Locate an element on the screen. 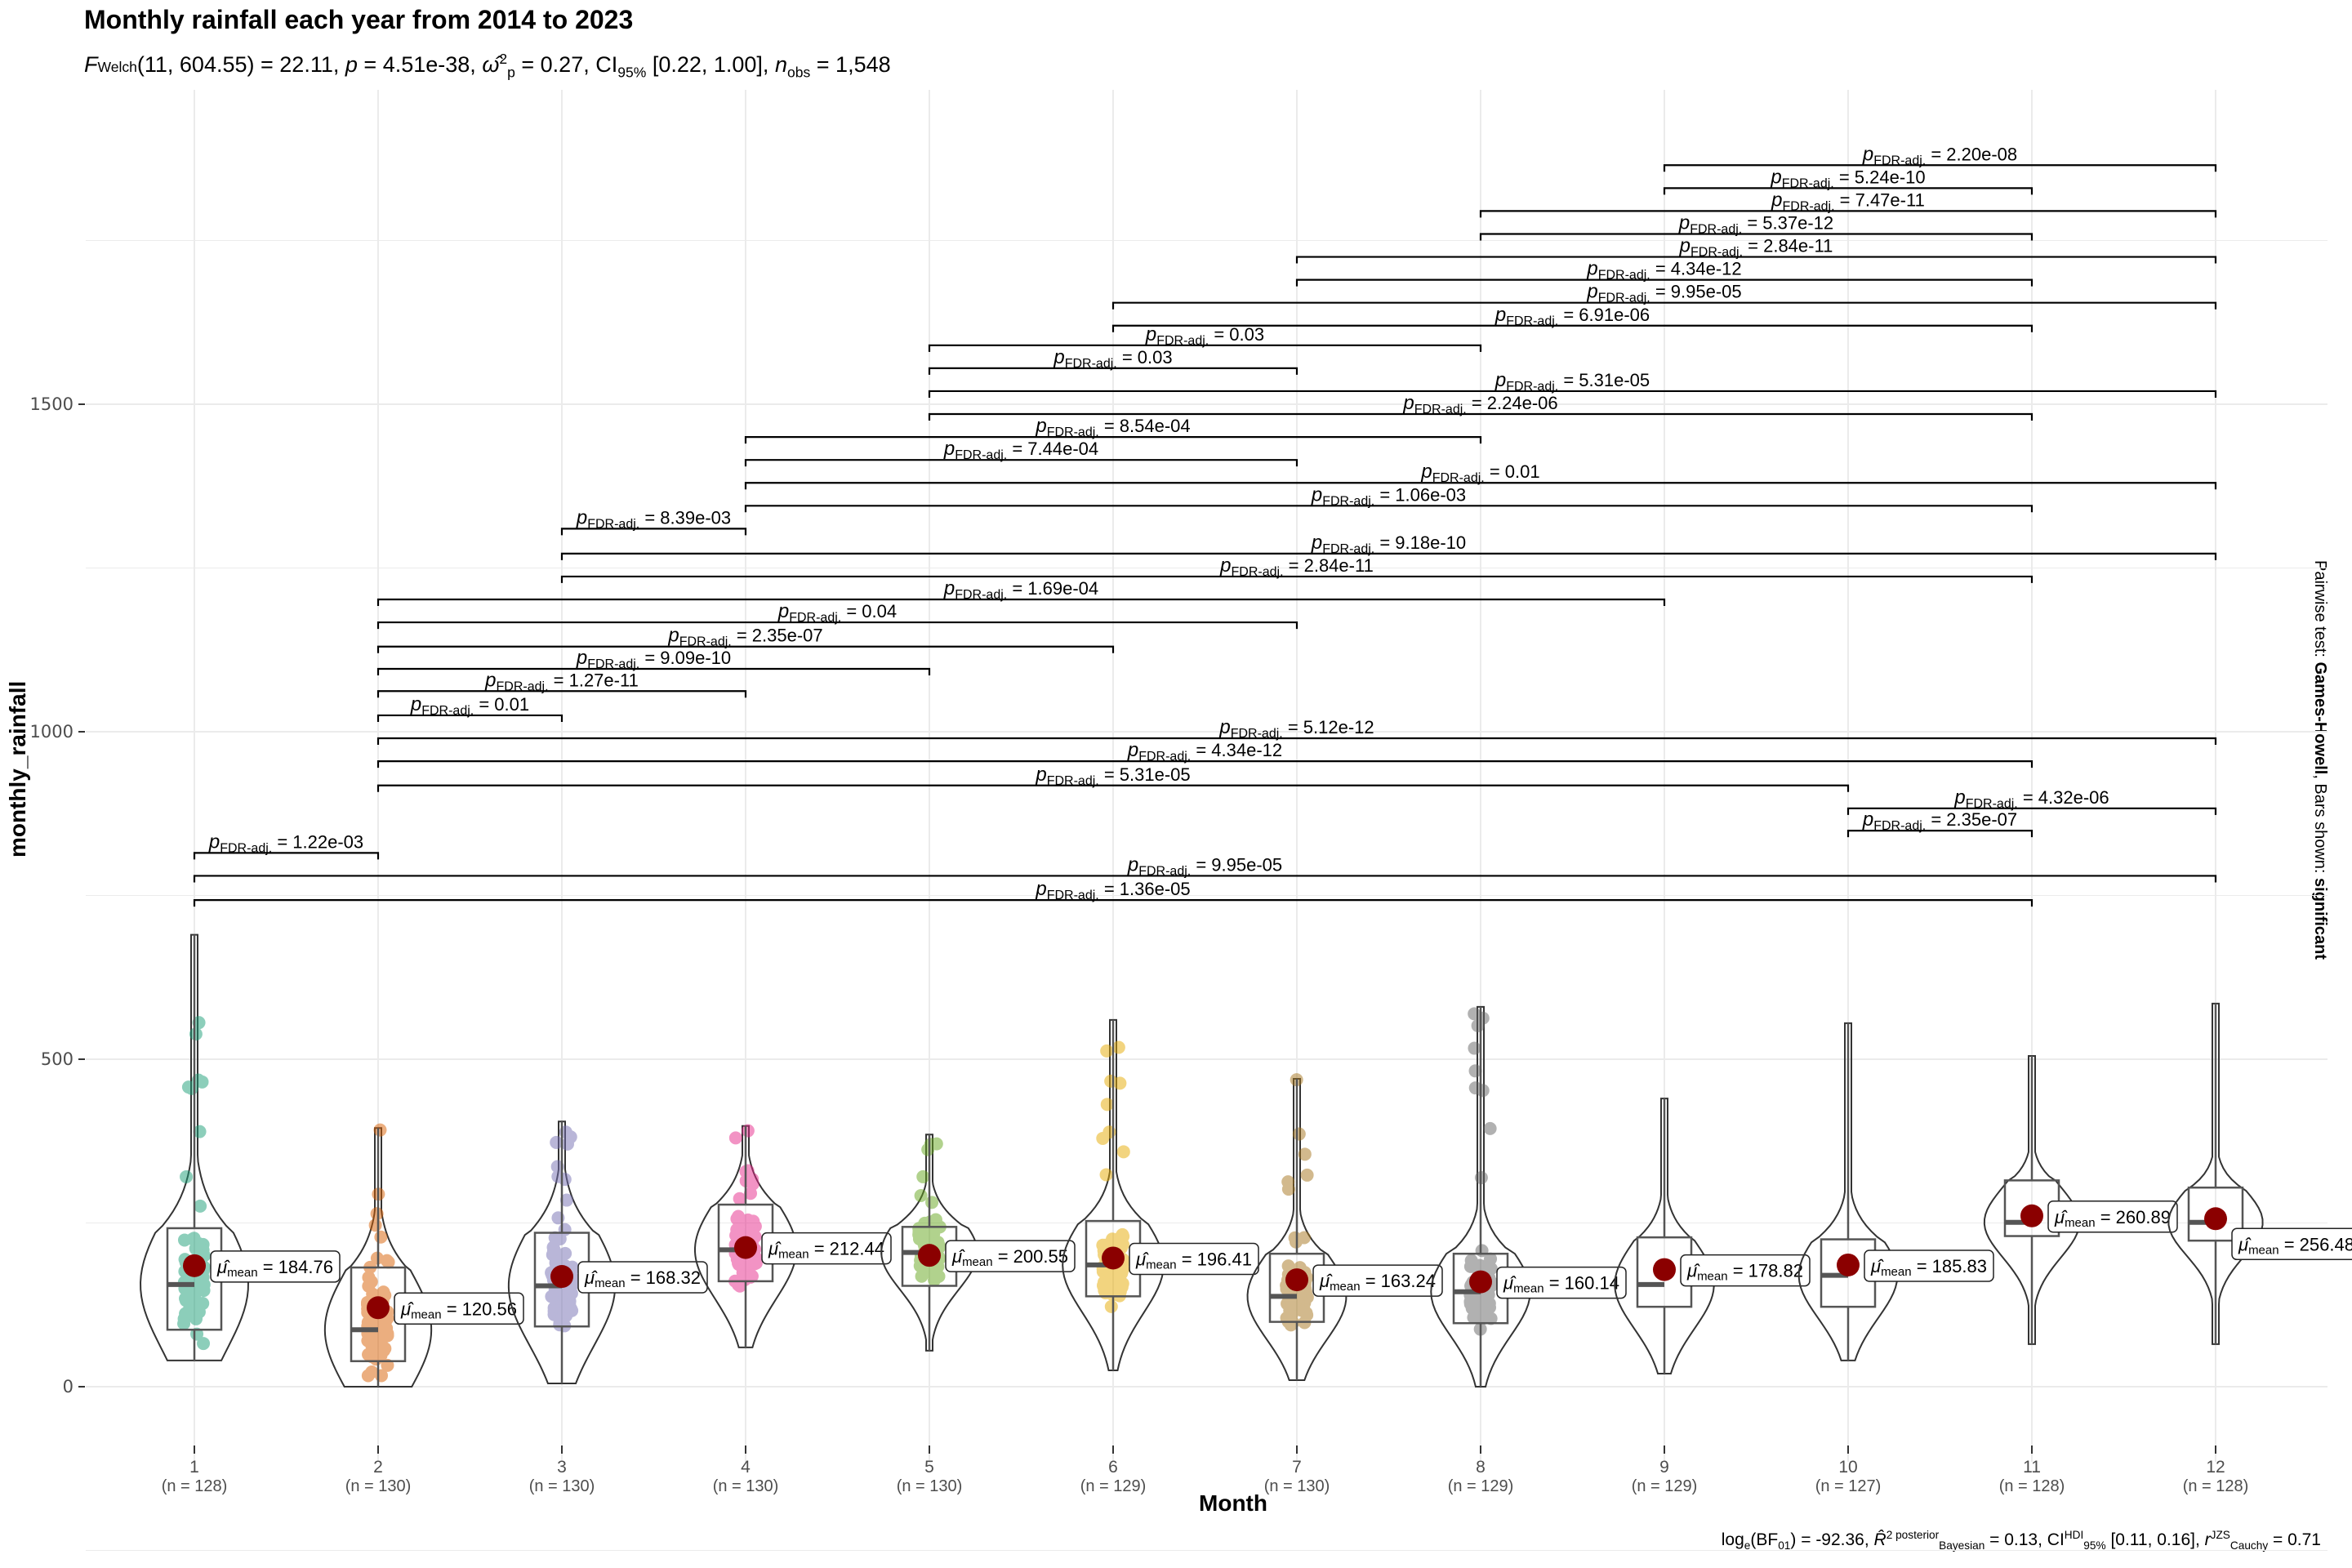 This screenshot has width=2352, height=1568. caption-ci-sub: 95% is located at coordinates (2094, 1545).